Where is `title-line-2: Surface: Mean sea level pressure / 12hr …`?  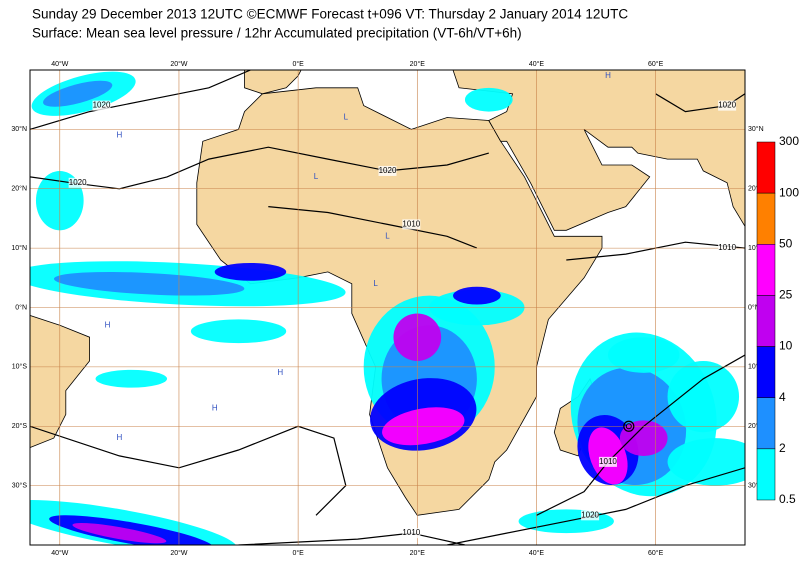
title-line-2: Surface: Mean sea level pressure / 12hr … is located at coordinates (277, 33).